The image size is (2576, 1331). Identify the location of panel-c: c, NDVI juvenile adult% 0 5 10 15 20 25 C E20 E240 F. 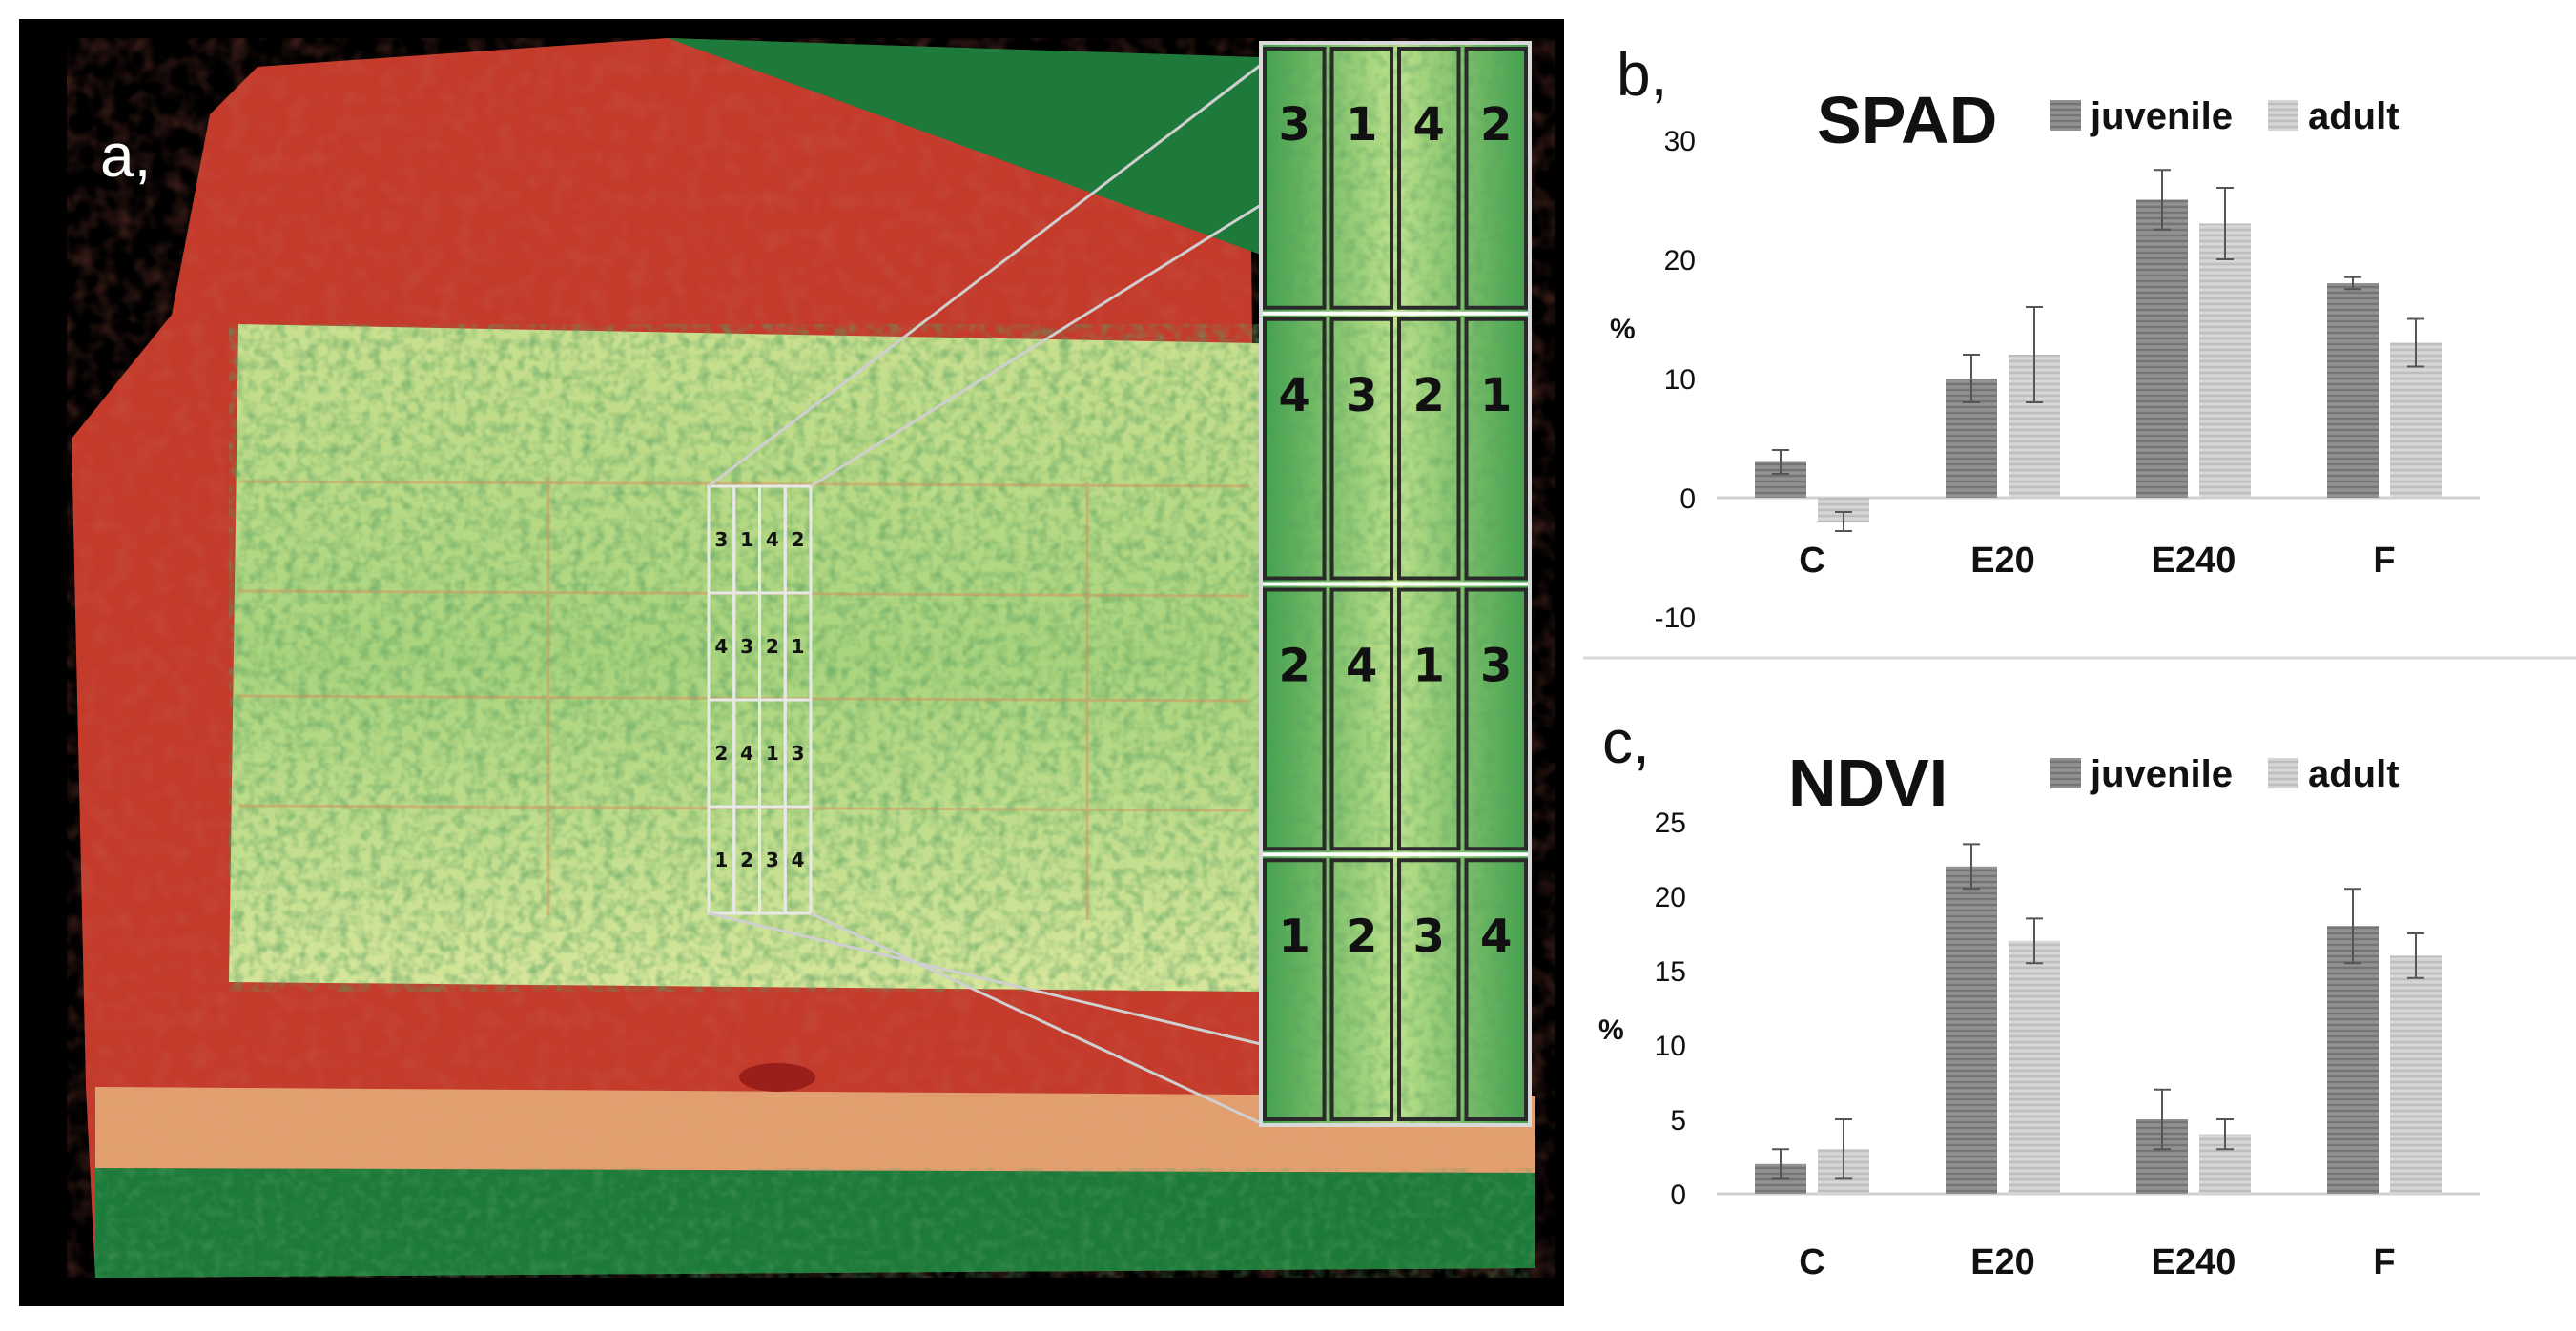
(2039, 994).